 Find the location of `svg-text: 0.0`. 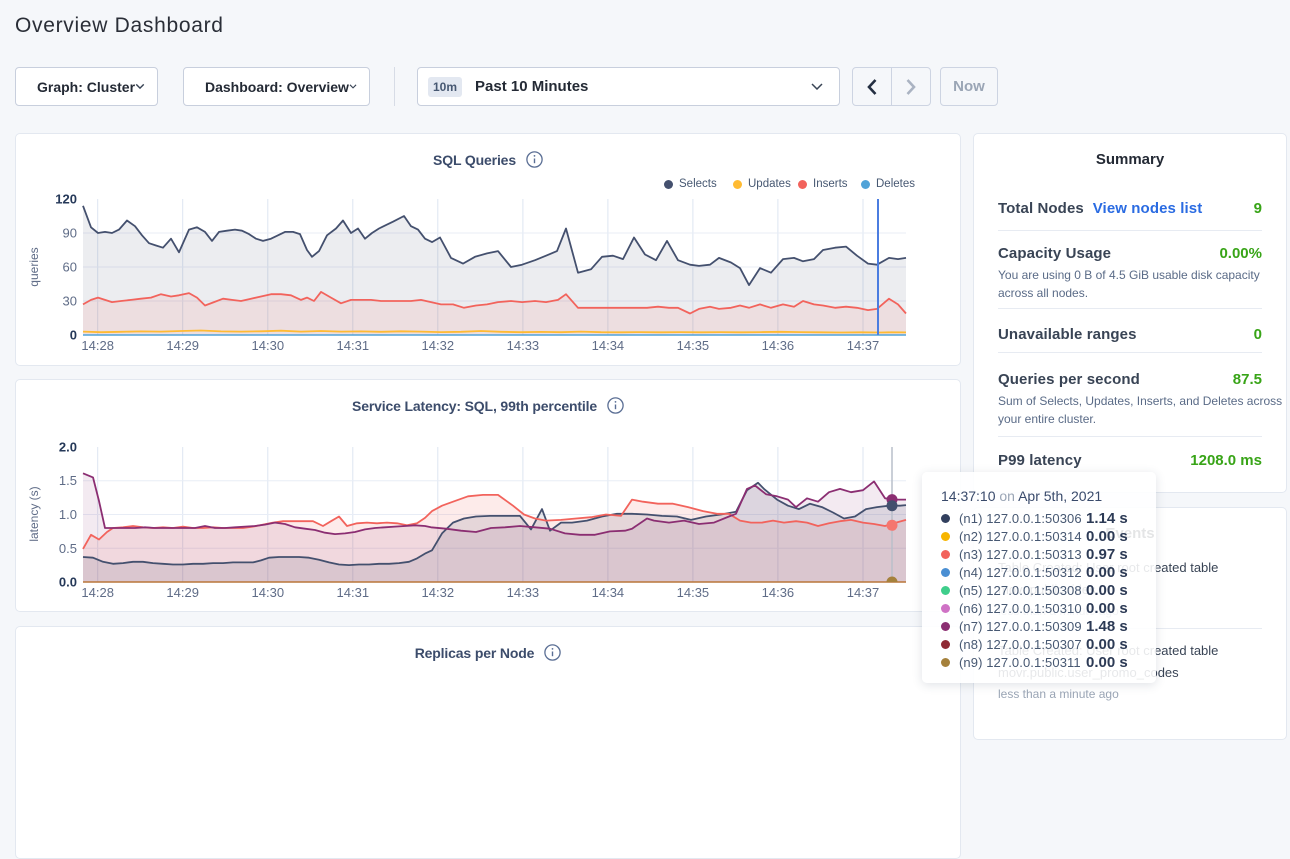

svg-text: 0.0 is located at coordinates (68, 582).